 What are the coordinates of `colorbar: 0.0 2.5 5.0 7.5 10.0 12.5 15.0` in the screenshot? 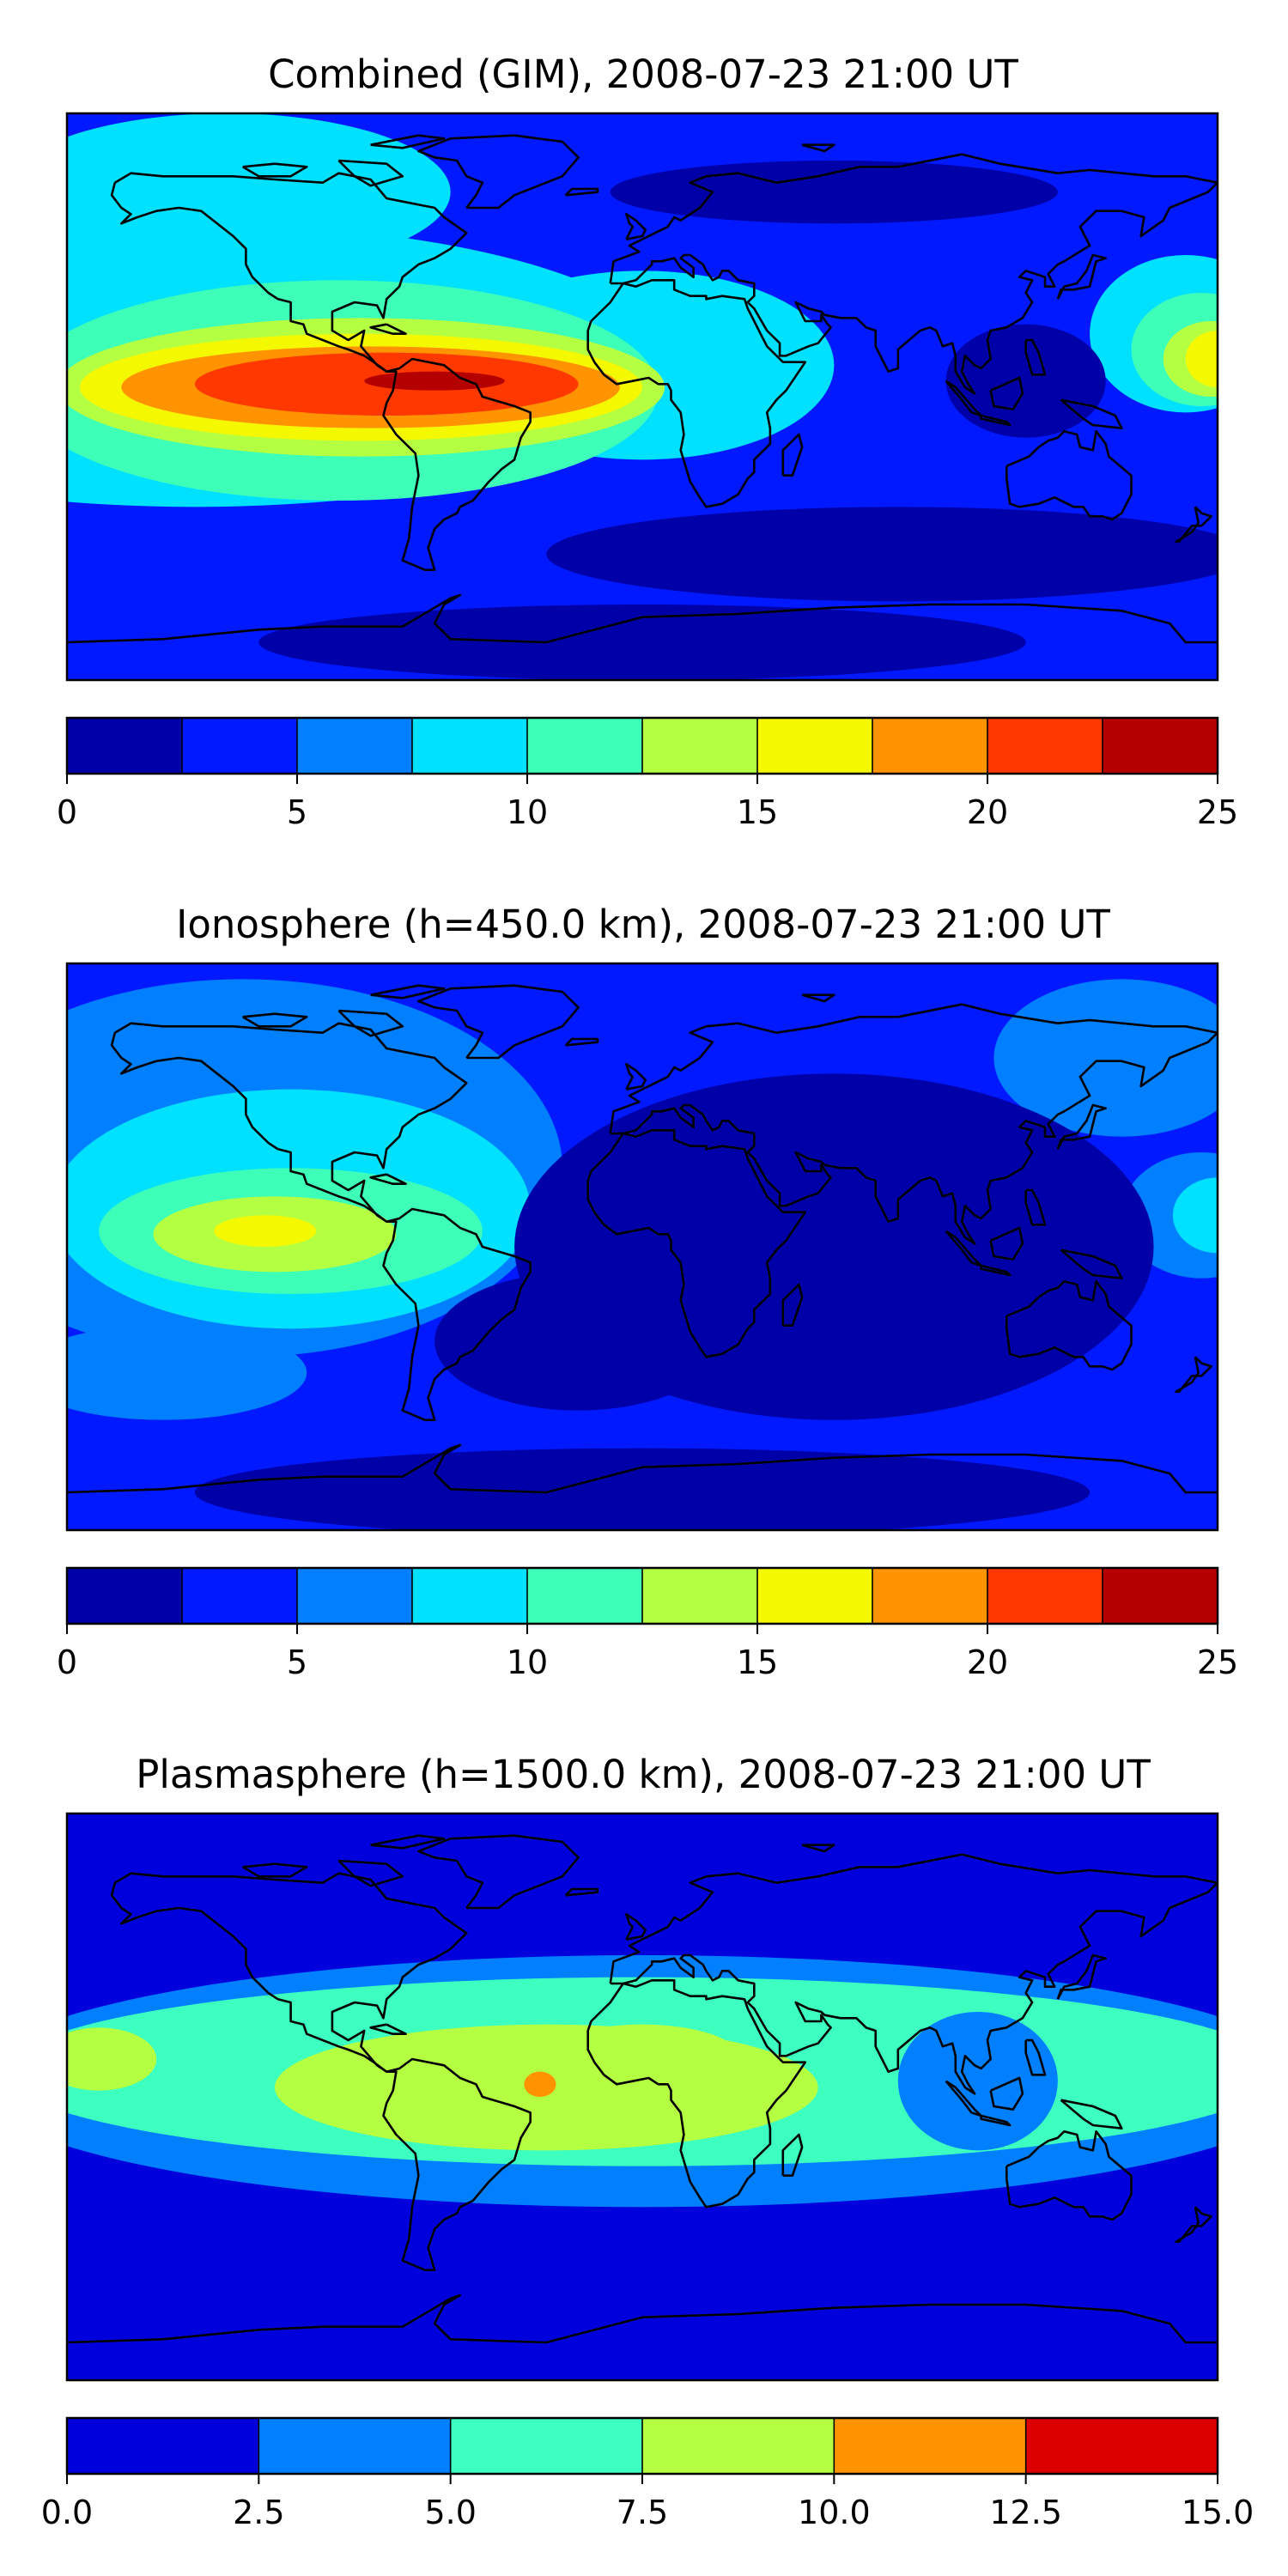 It's located at (648, 2473).